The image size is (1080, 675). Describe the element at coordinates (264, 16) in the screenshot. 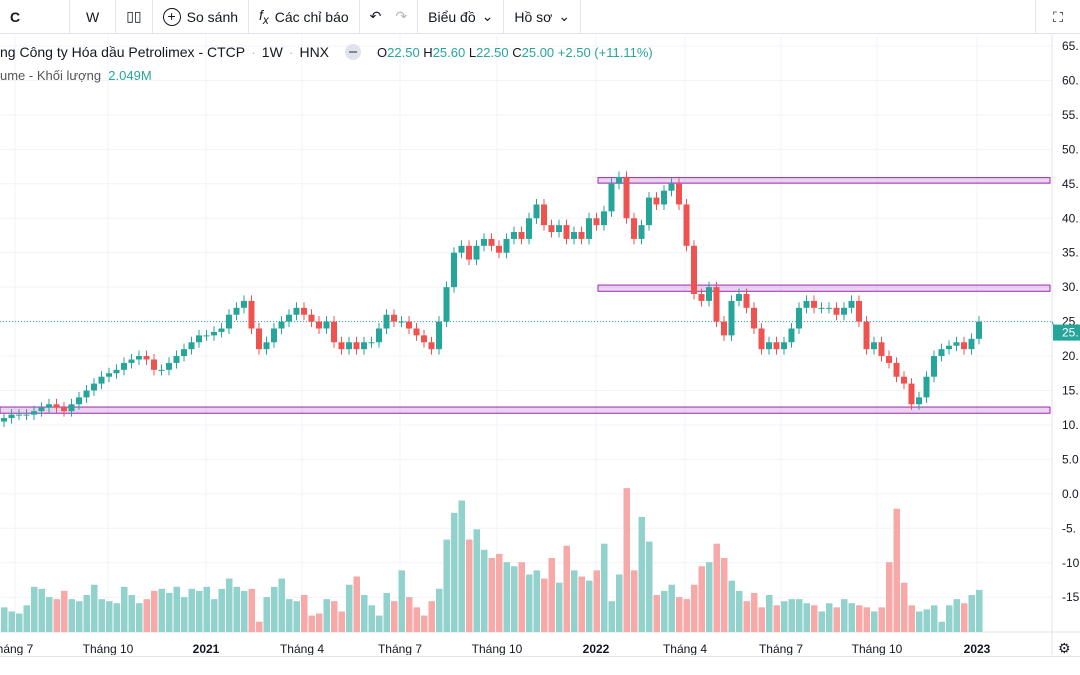

I see `fx-icon: fx` at that location.